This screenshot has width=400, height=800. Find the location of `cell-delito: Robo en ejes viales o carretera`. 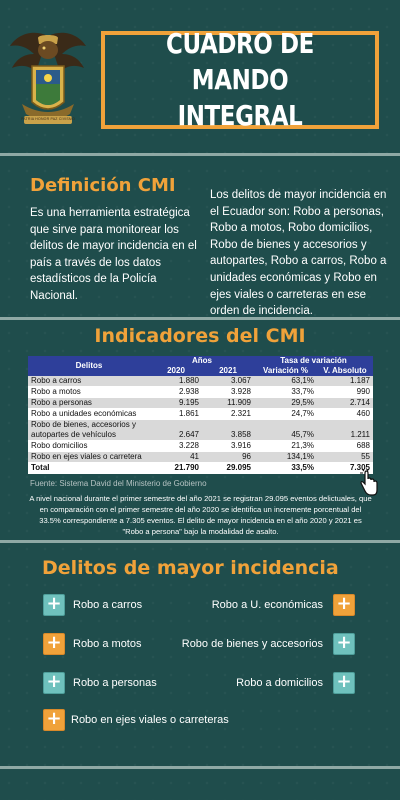

cell-delito: Robo en ejes viales o carretera is located at coordinates (89, 457).